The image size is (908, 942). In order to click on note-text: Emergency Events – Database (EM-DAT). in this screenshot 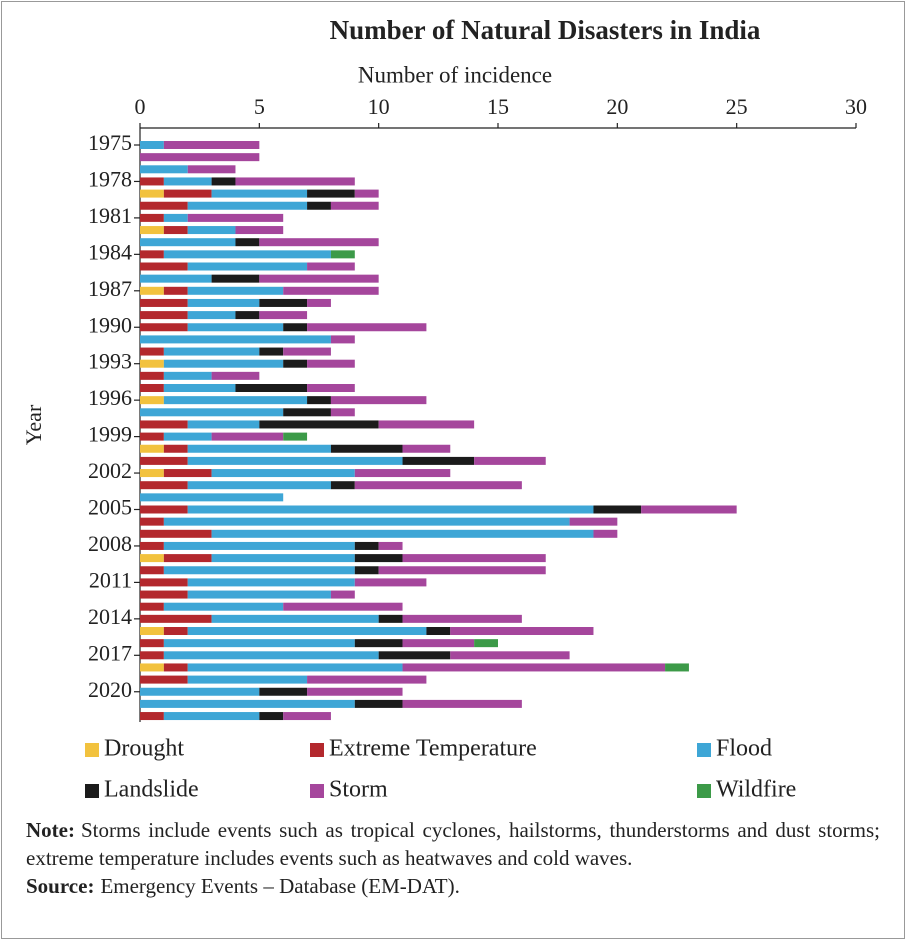, I will do `click(280, 886)`.